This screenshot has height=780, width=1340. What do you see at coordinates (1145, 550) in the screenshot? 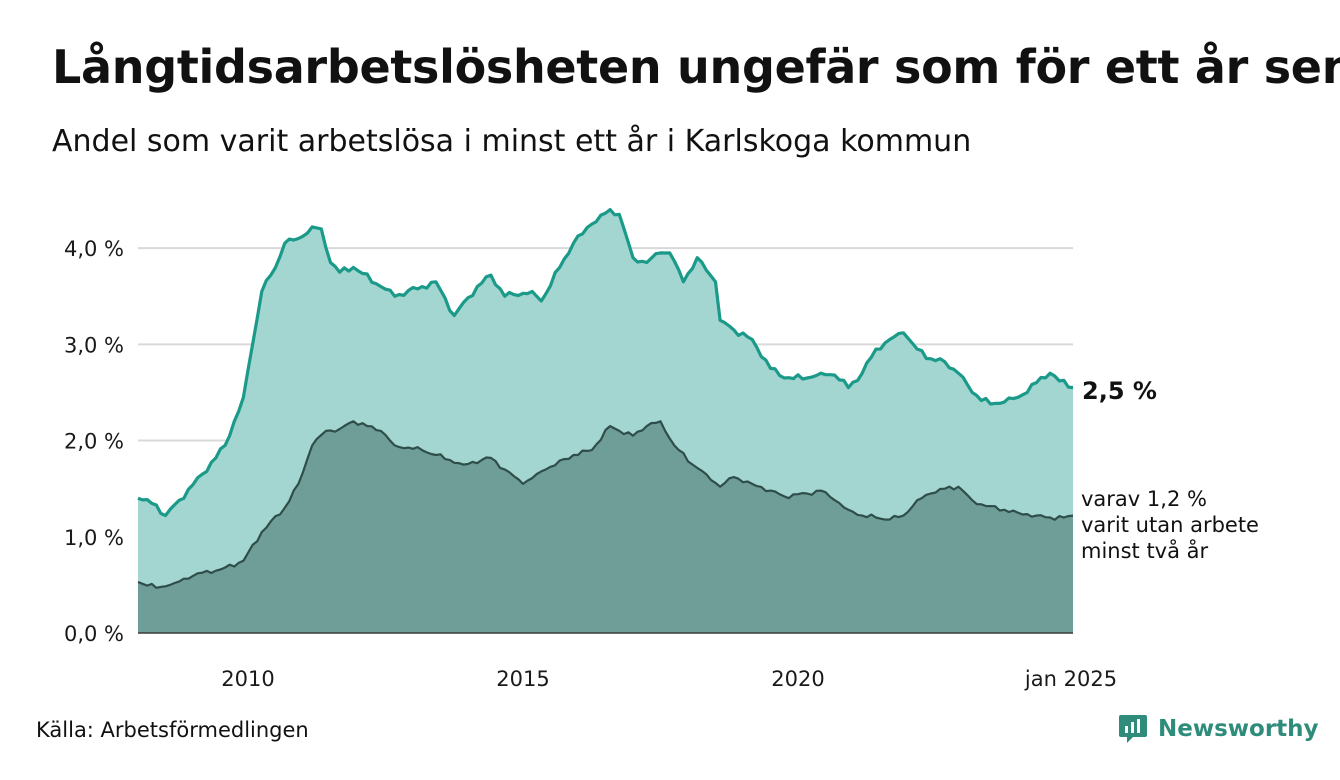
I see `end-label-lower-line: minst två år` at bounding box center [1145, 550].